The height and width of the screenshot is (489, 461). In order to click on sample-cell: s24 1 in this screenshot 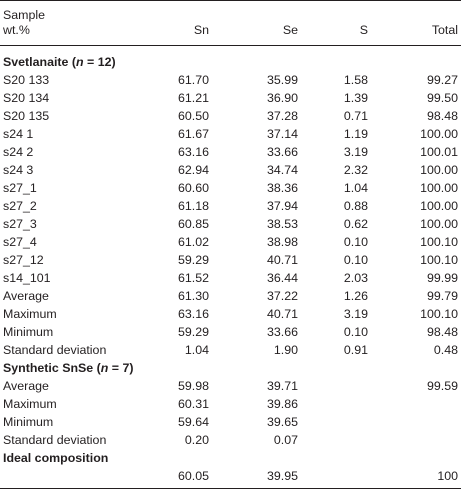, I will do `click(18, 134)`.